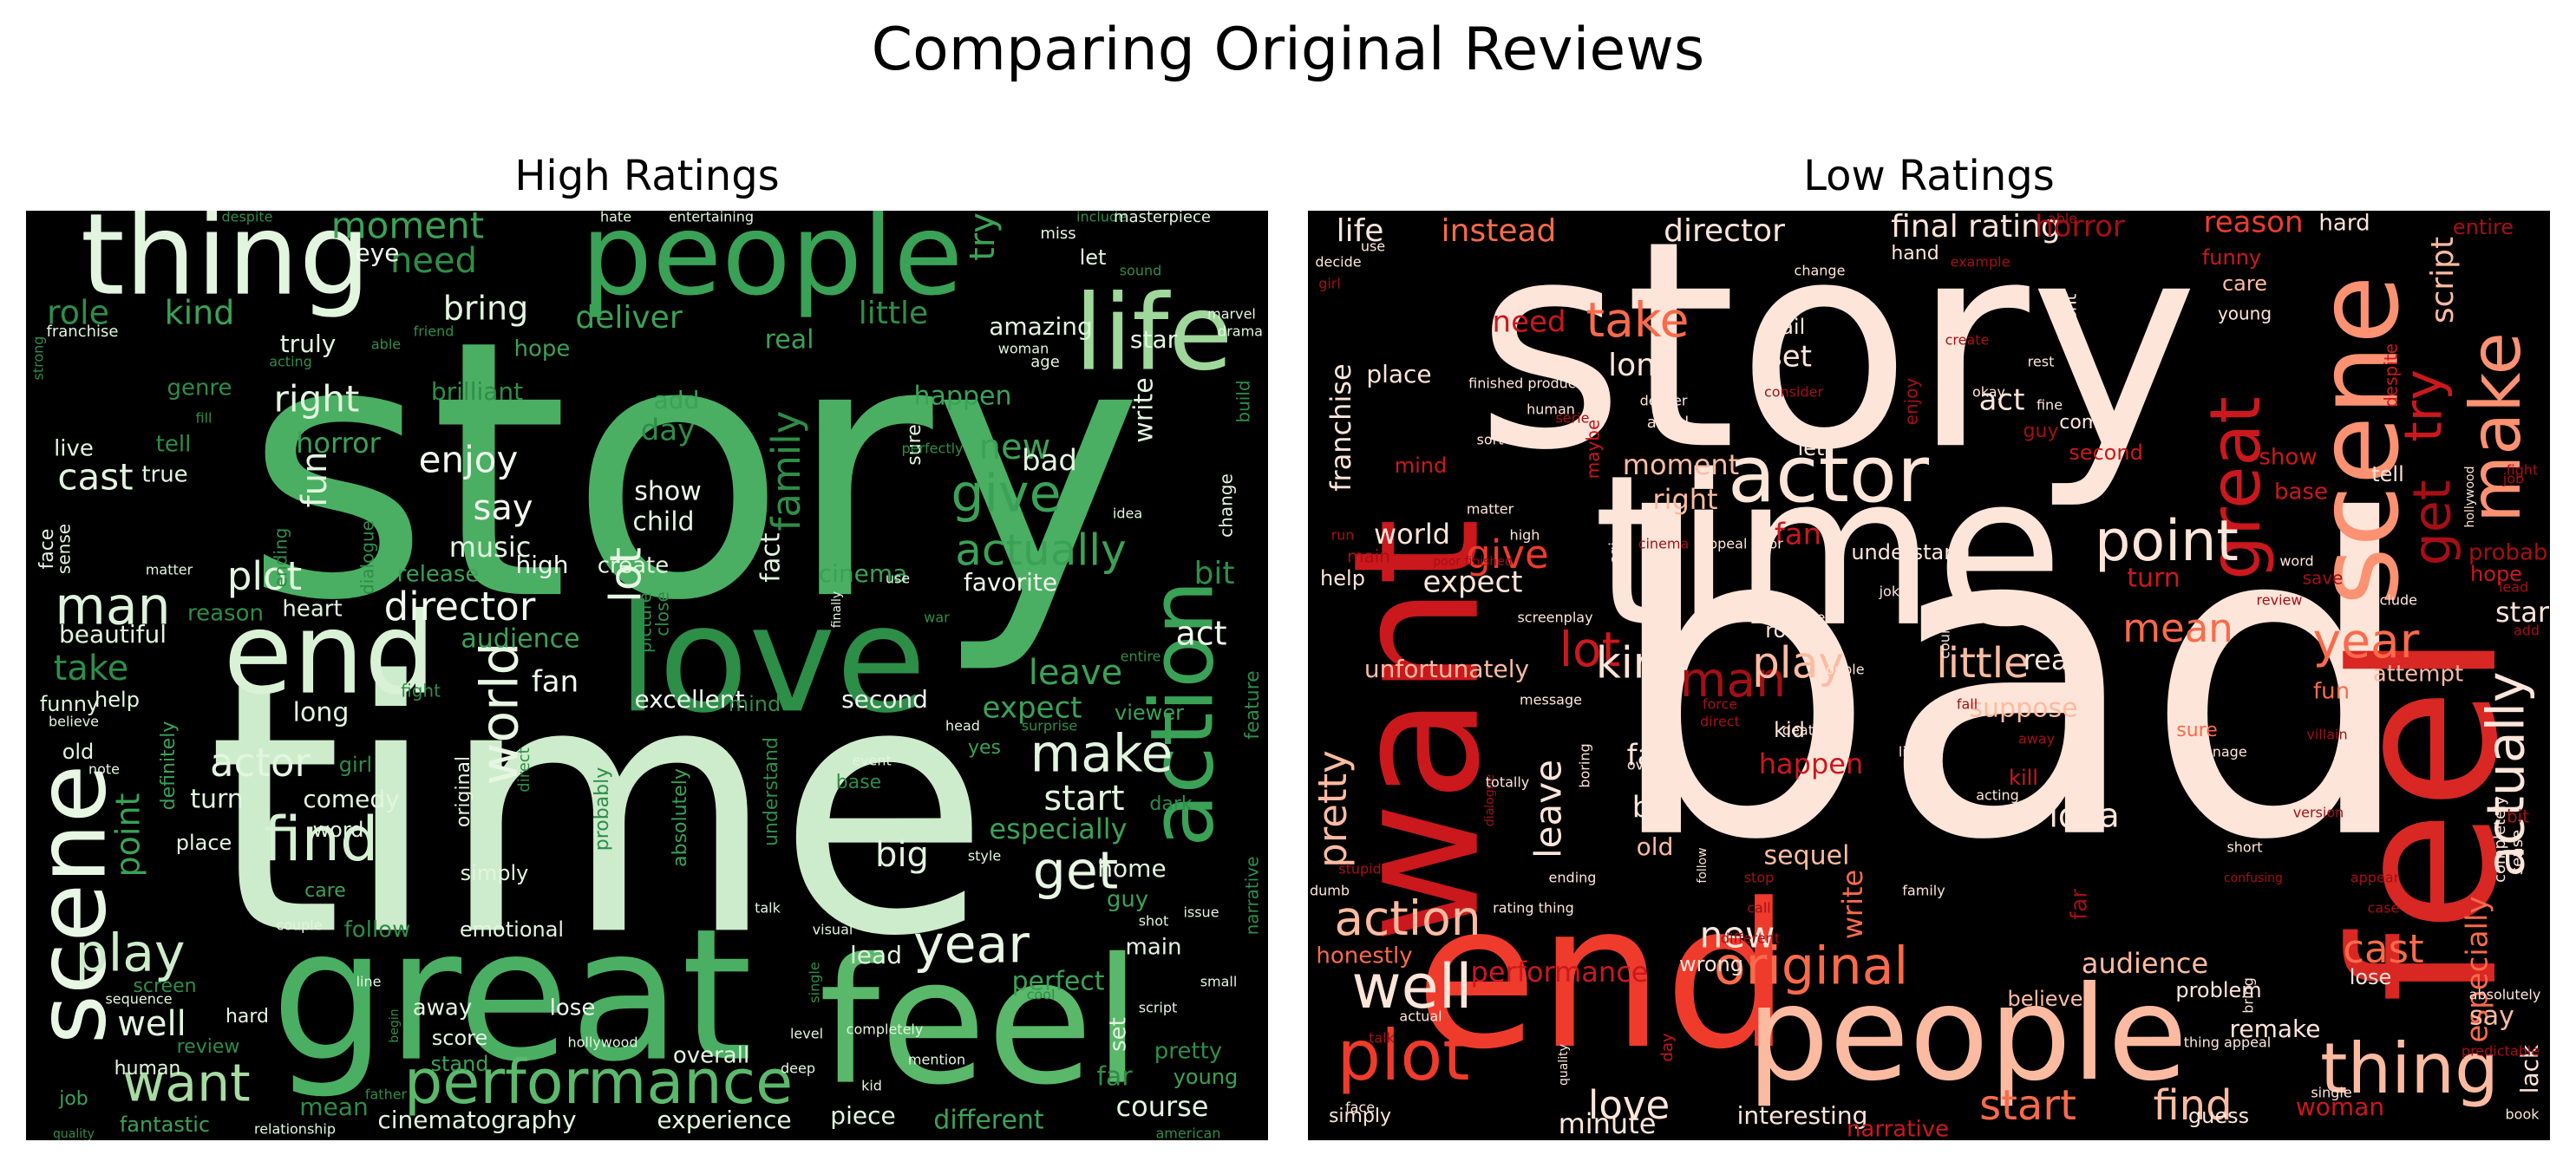 The height and width of the screenshot is (1168, 2576). What do you see at coordinates (2523, 1114) in the screenshot?
I see `word-book: book` at bounding box center [2523, 1114].